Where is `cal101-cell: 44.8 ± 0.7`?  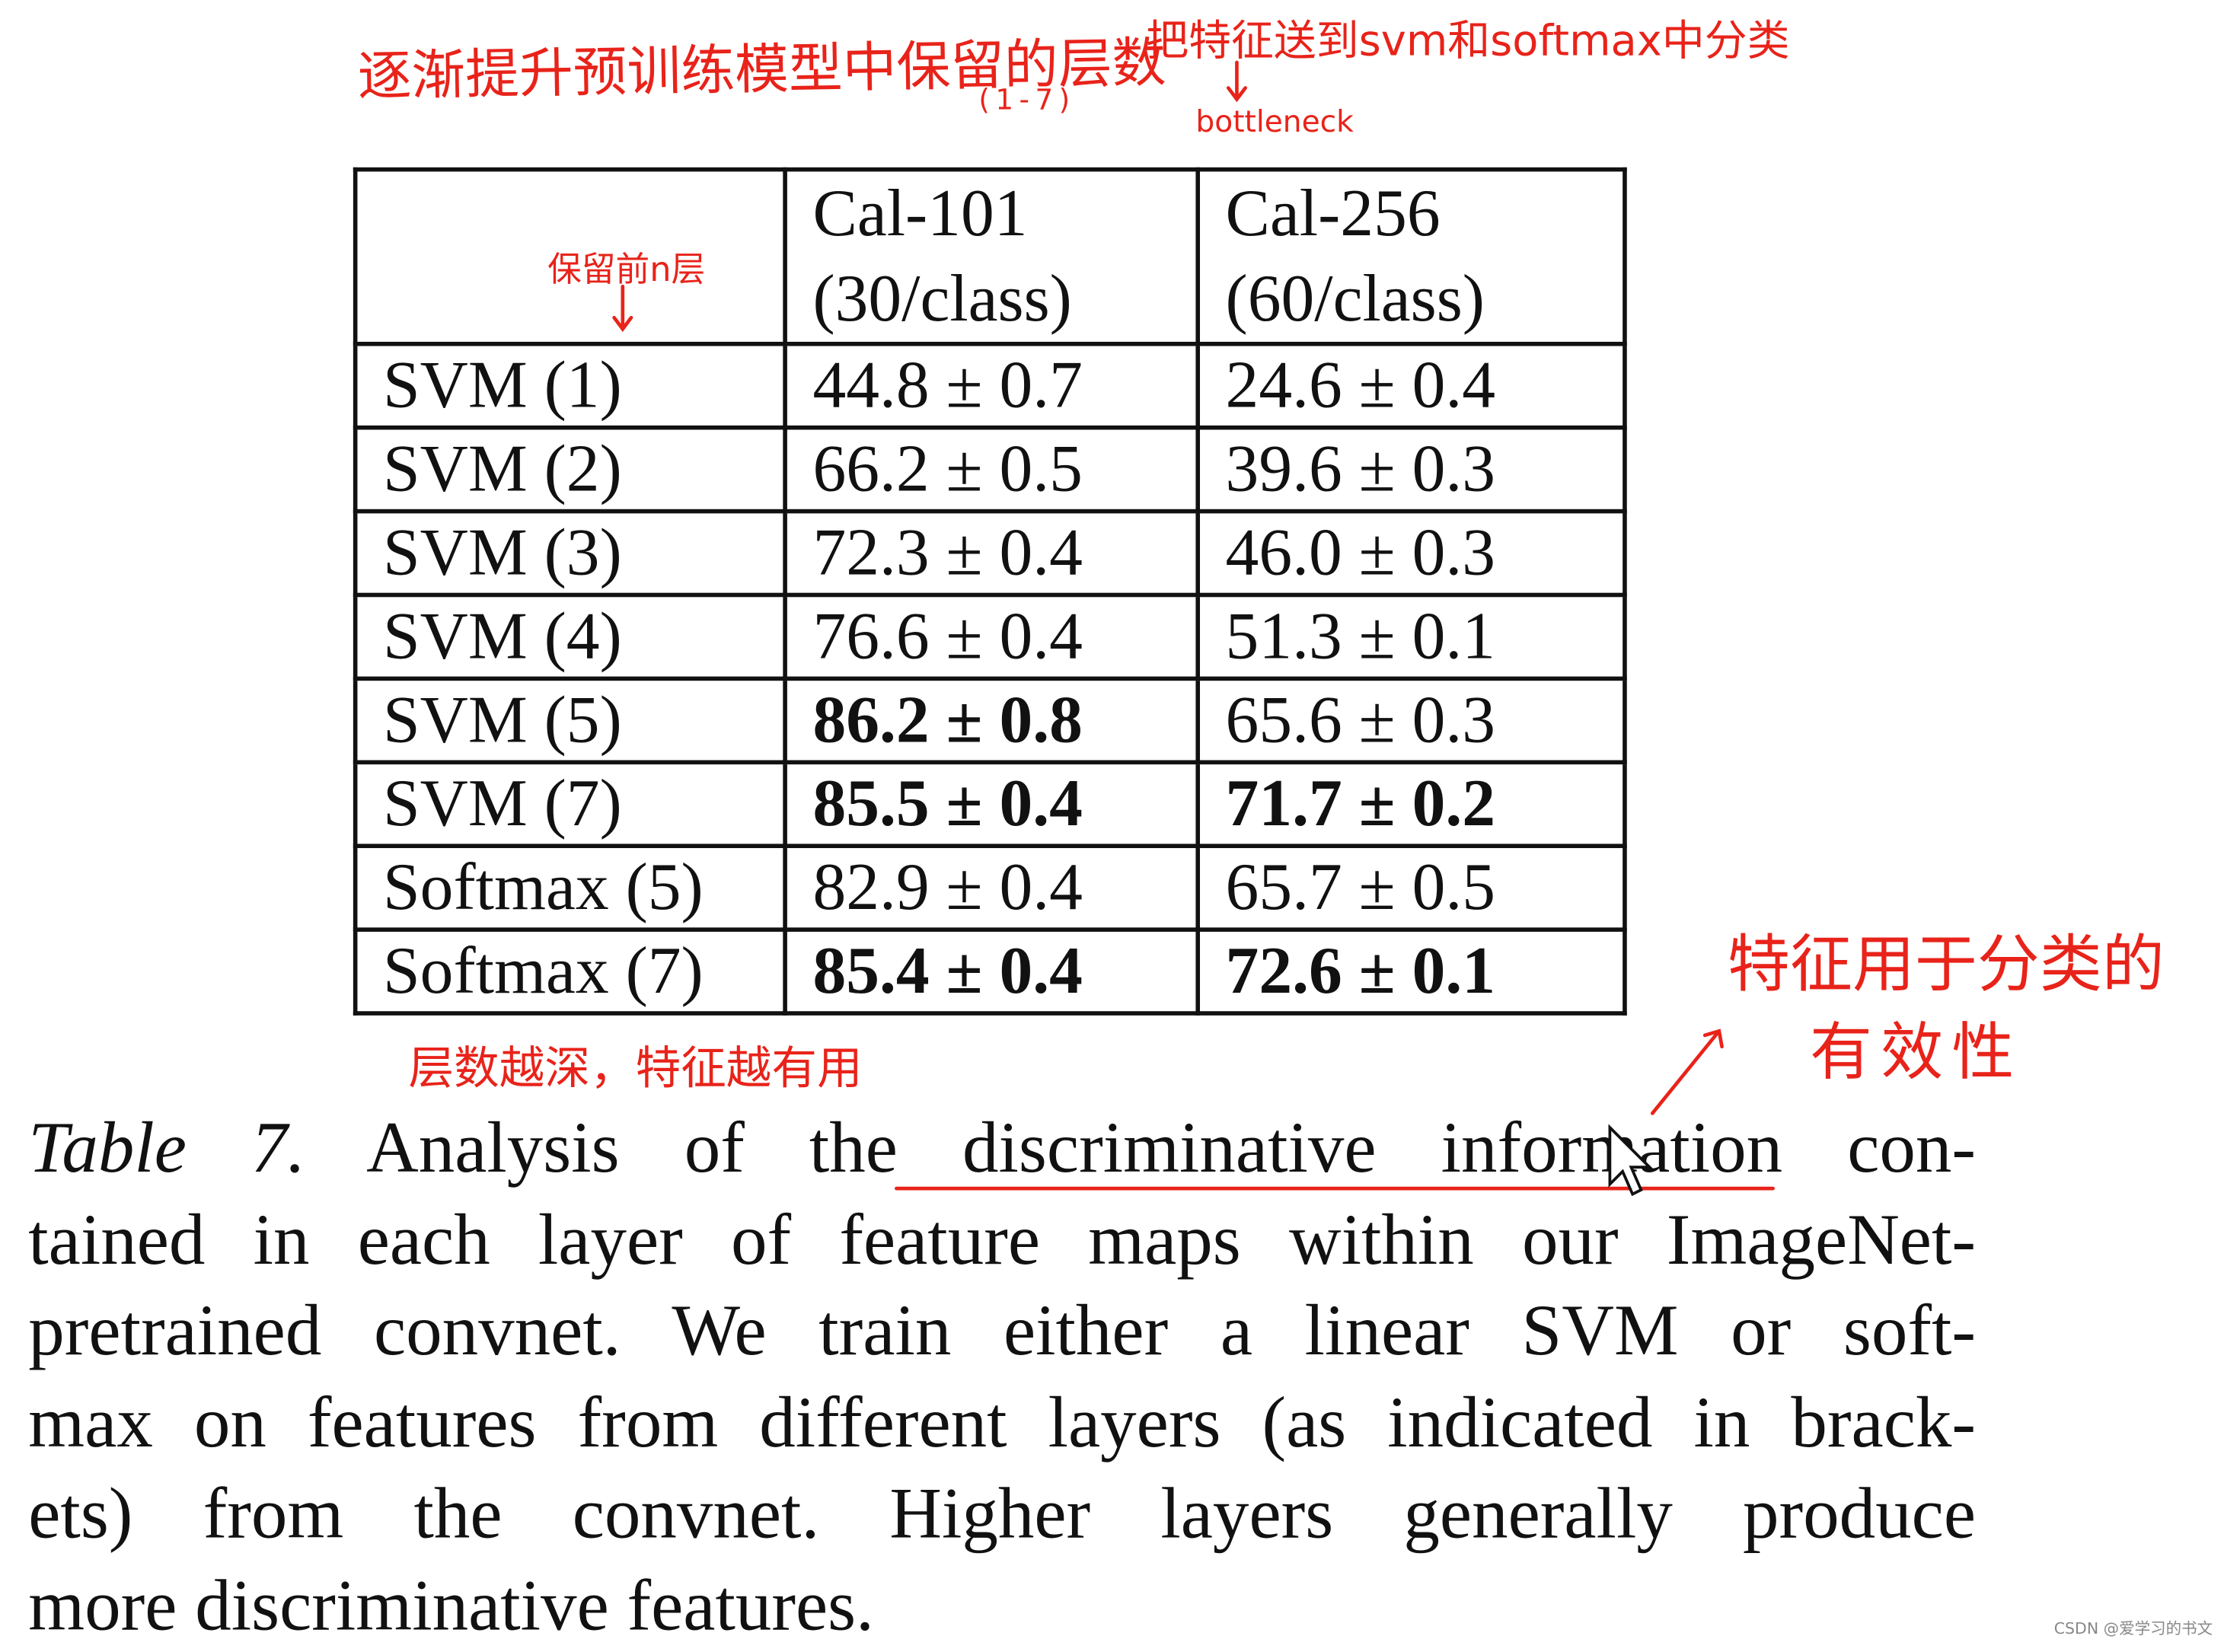
cal101-cell: 44.8 ± 0.7 is located at coordinates (992, 385).